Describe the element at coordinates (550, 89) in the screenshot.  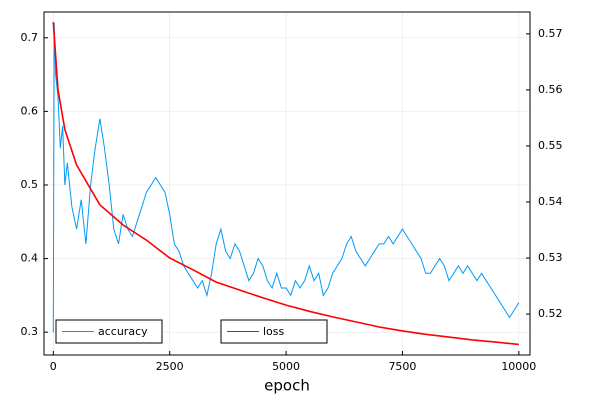
I see `y2-tick-label: 0.56` at that location.